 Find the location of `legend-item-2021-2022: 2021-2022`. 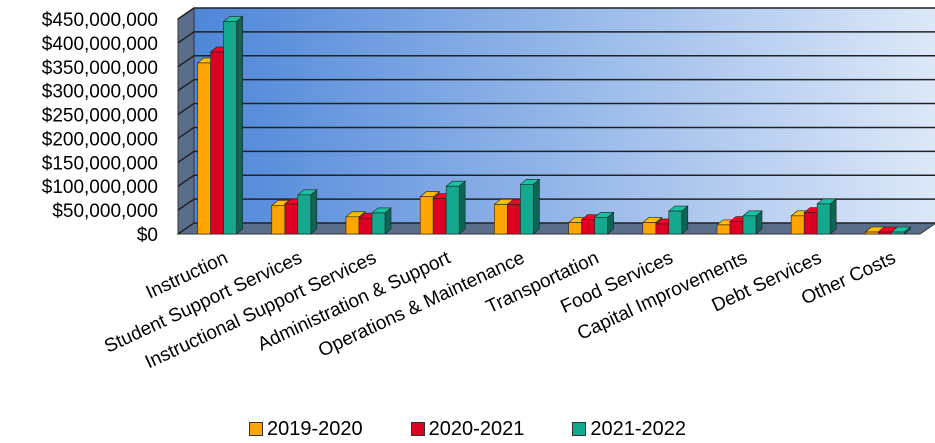

legend-item-2021-2022: 2021-2022 is located at coordinates (629, 429).